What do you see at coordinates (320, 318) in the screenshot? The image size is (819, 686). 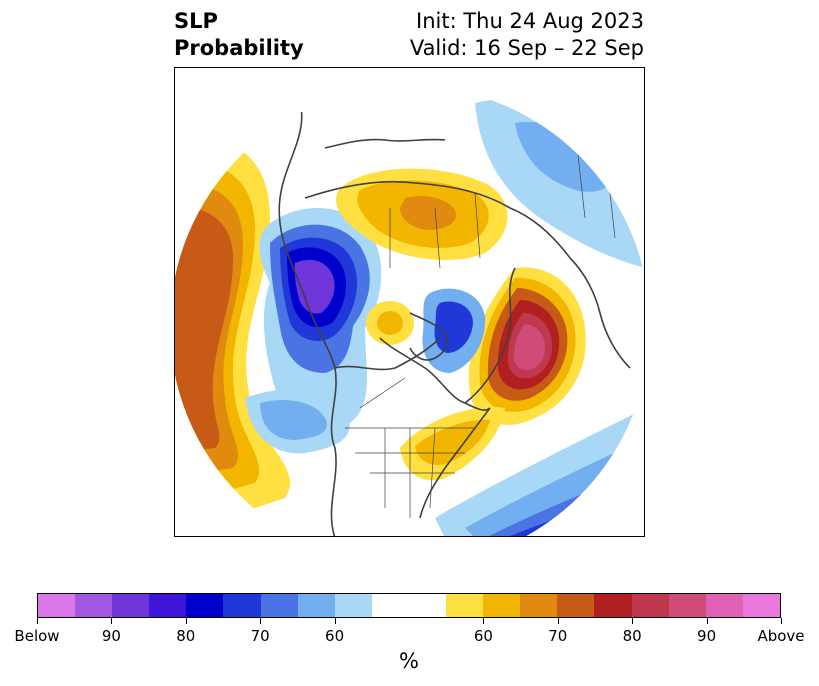 I see `anomaly-alaska-bering` at bounding box center [320, 318].